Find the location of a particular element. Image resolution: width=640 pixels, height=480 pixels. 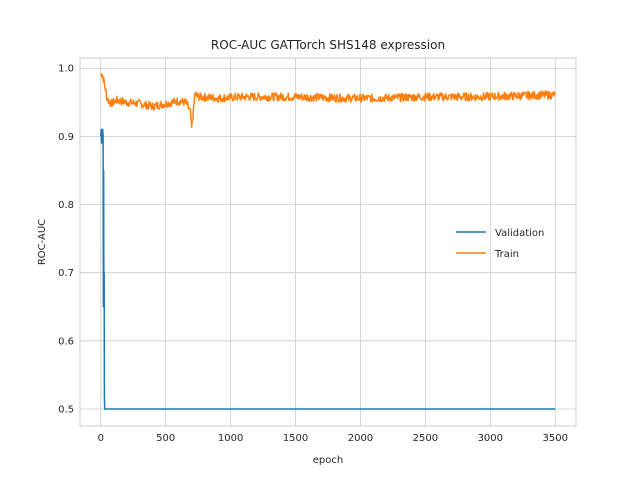

y-tick-label: 1.0 is located at coordinates (66, 69).